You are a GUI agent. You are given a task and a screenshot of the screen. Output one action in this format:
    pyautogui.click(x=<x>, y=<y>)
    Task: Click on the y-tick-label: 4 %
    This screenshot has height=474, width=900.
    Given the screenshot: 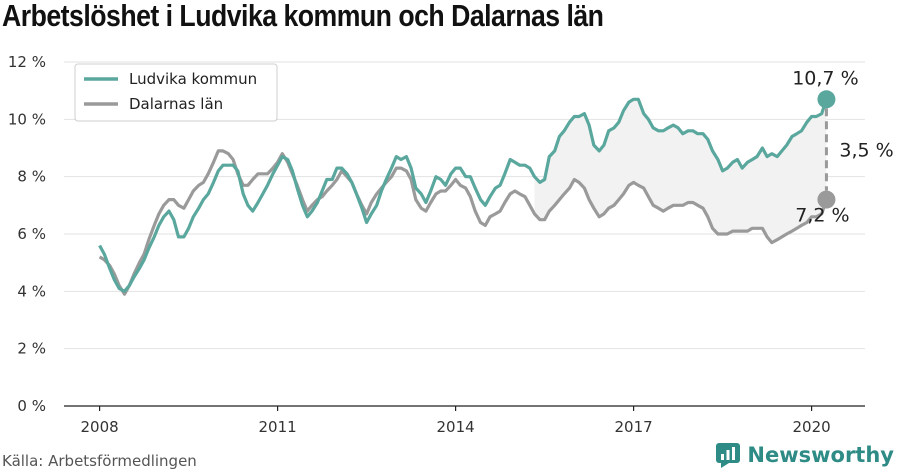 What is the action you would take?
    pyautogui.click(x=31, y=291)
    